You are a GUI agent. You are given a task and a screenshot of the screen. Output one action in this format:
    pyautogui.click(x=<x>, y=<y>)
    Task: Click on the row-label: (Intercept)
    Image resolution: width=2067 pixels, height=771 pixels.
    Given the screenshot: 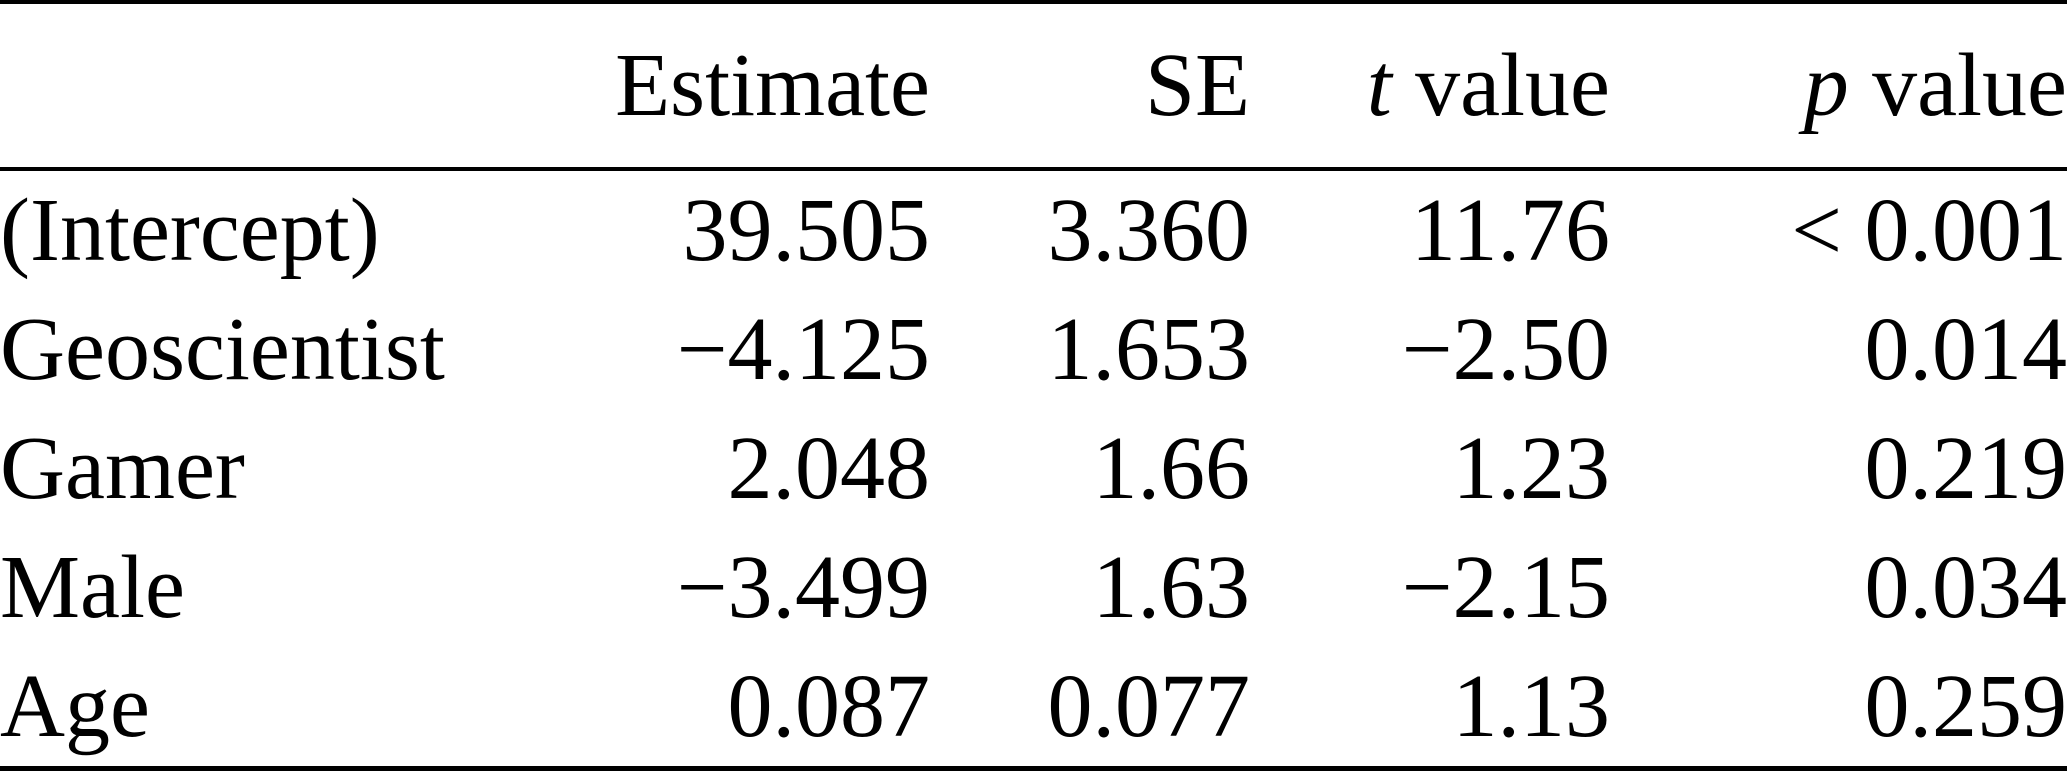 What is the action you would take?
    pyautogui.click(x=190, y=231)
    